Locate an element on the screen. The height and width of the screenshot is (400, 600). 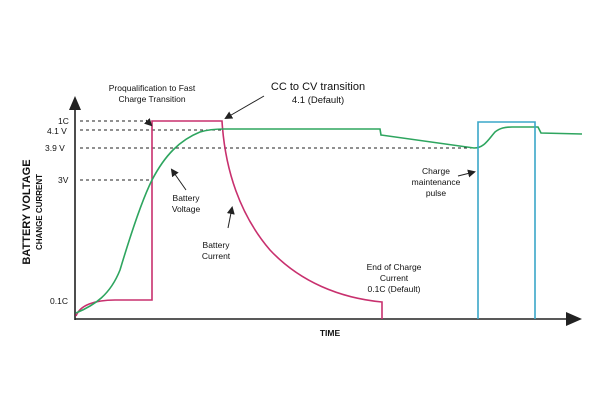
cccv-label-line1: CC to CV transition is located at coordinates (318, 87).